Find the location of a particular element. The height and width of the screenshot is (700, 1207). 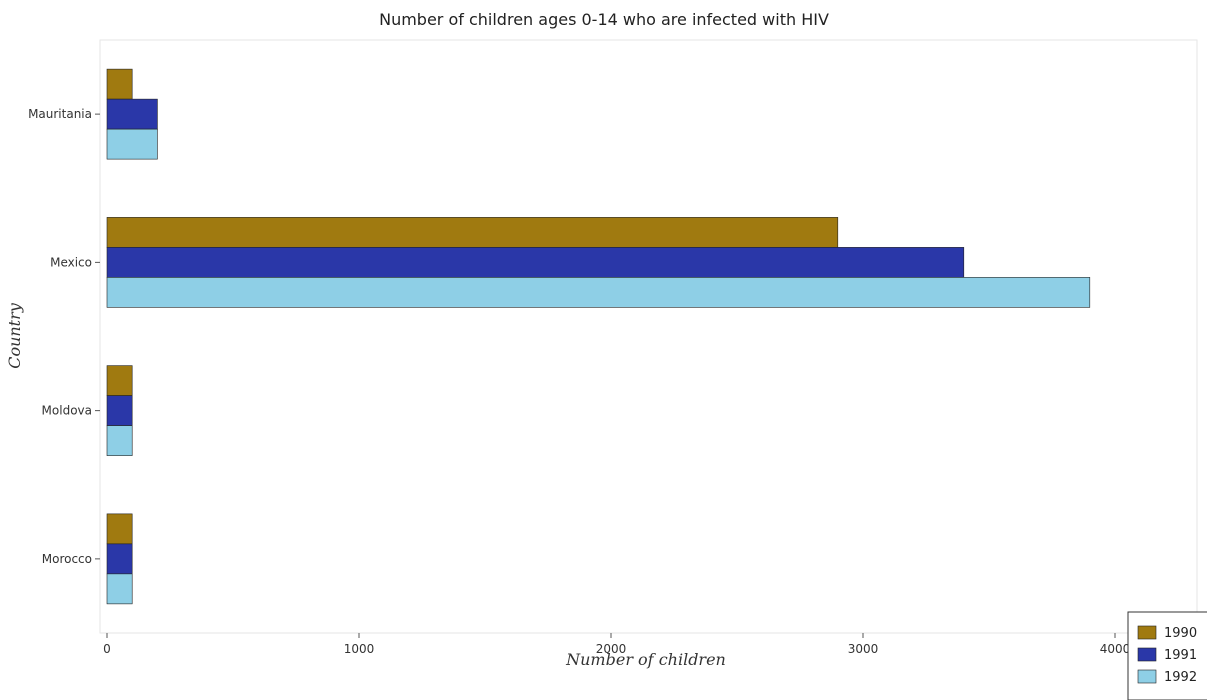

x-axis: 0 1000 2000 3000 4000 is located at coordinates (616, 644).